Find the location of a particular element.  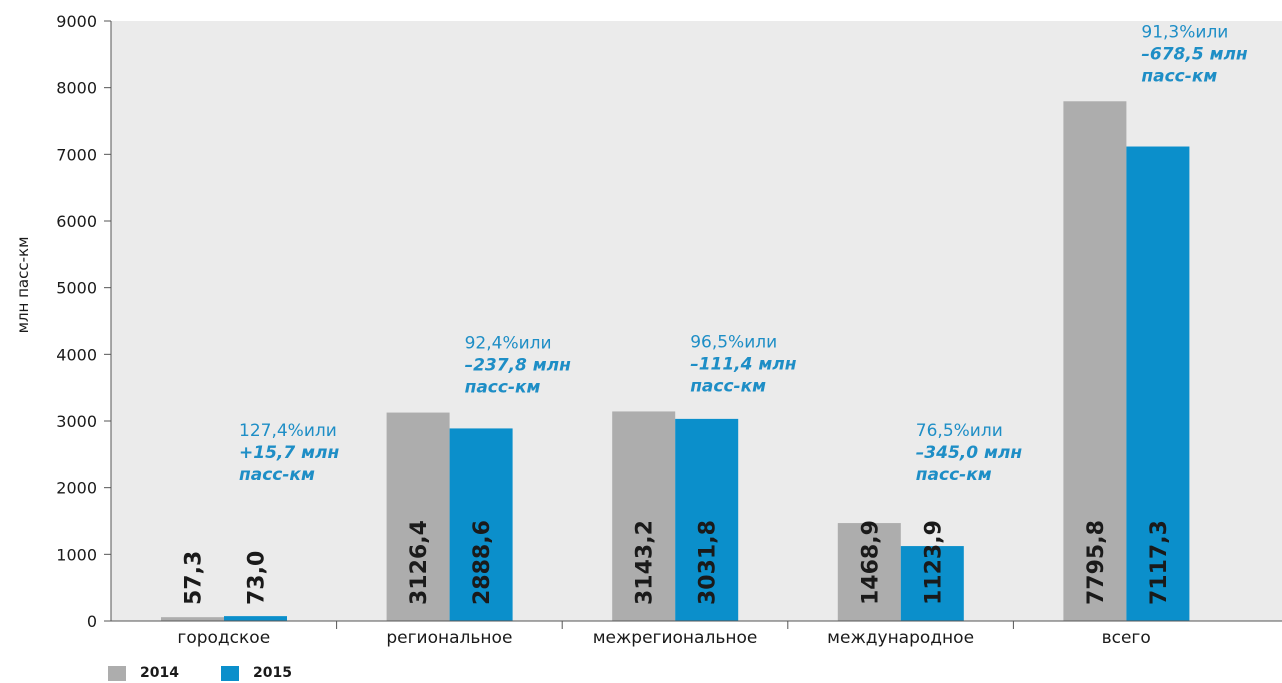

legend-item-2015: 2015 is located at coordinates (256, 673).